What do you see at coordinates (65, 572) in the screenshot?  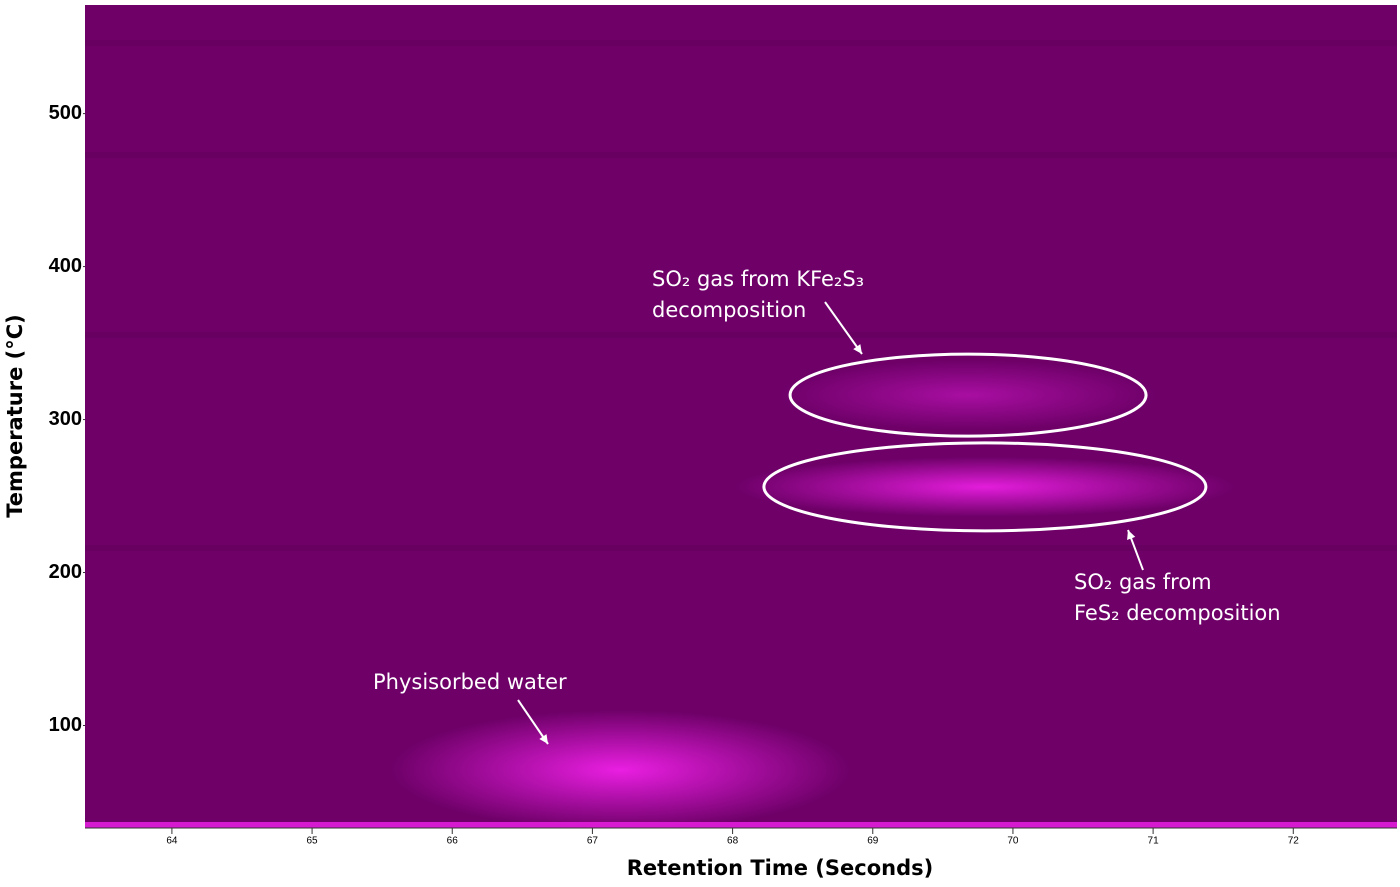 I see `y-tick-label: 200` at bounding box center [65, 572].